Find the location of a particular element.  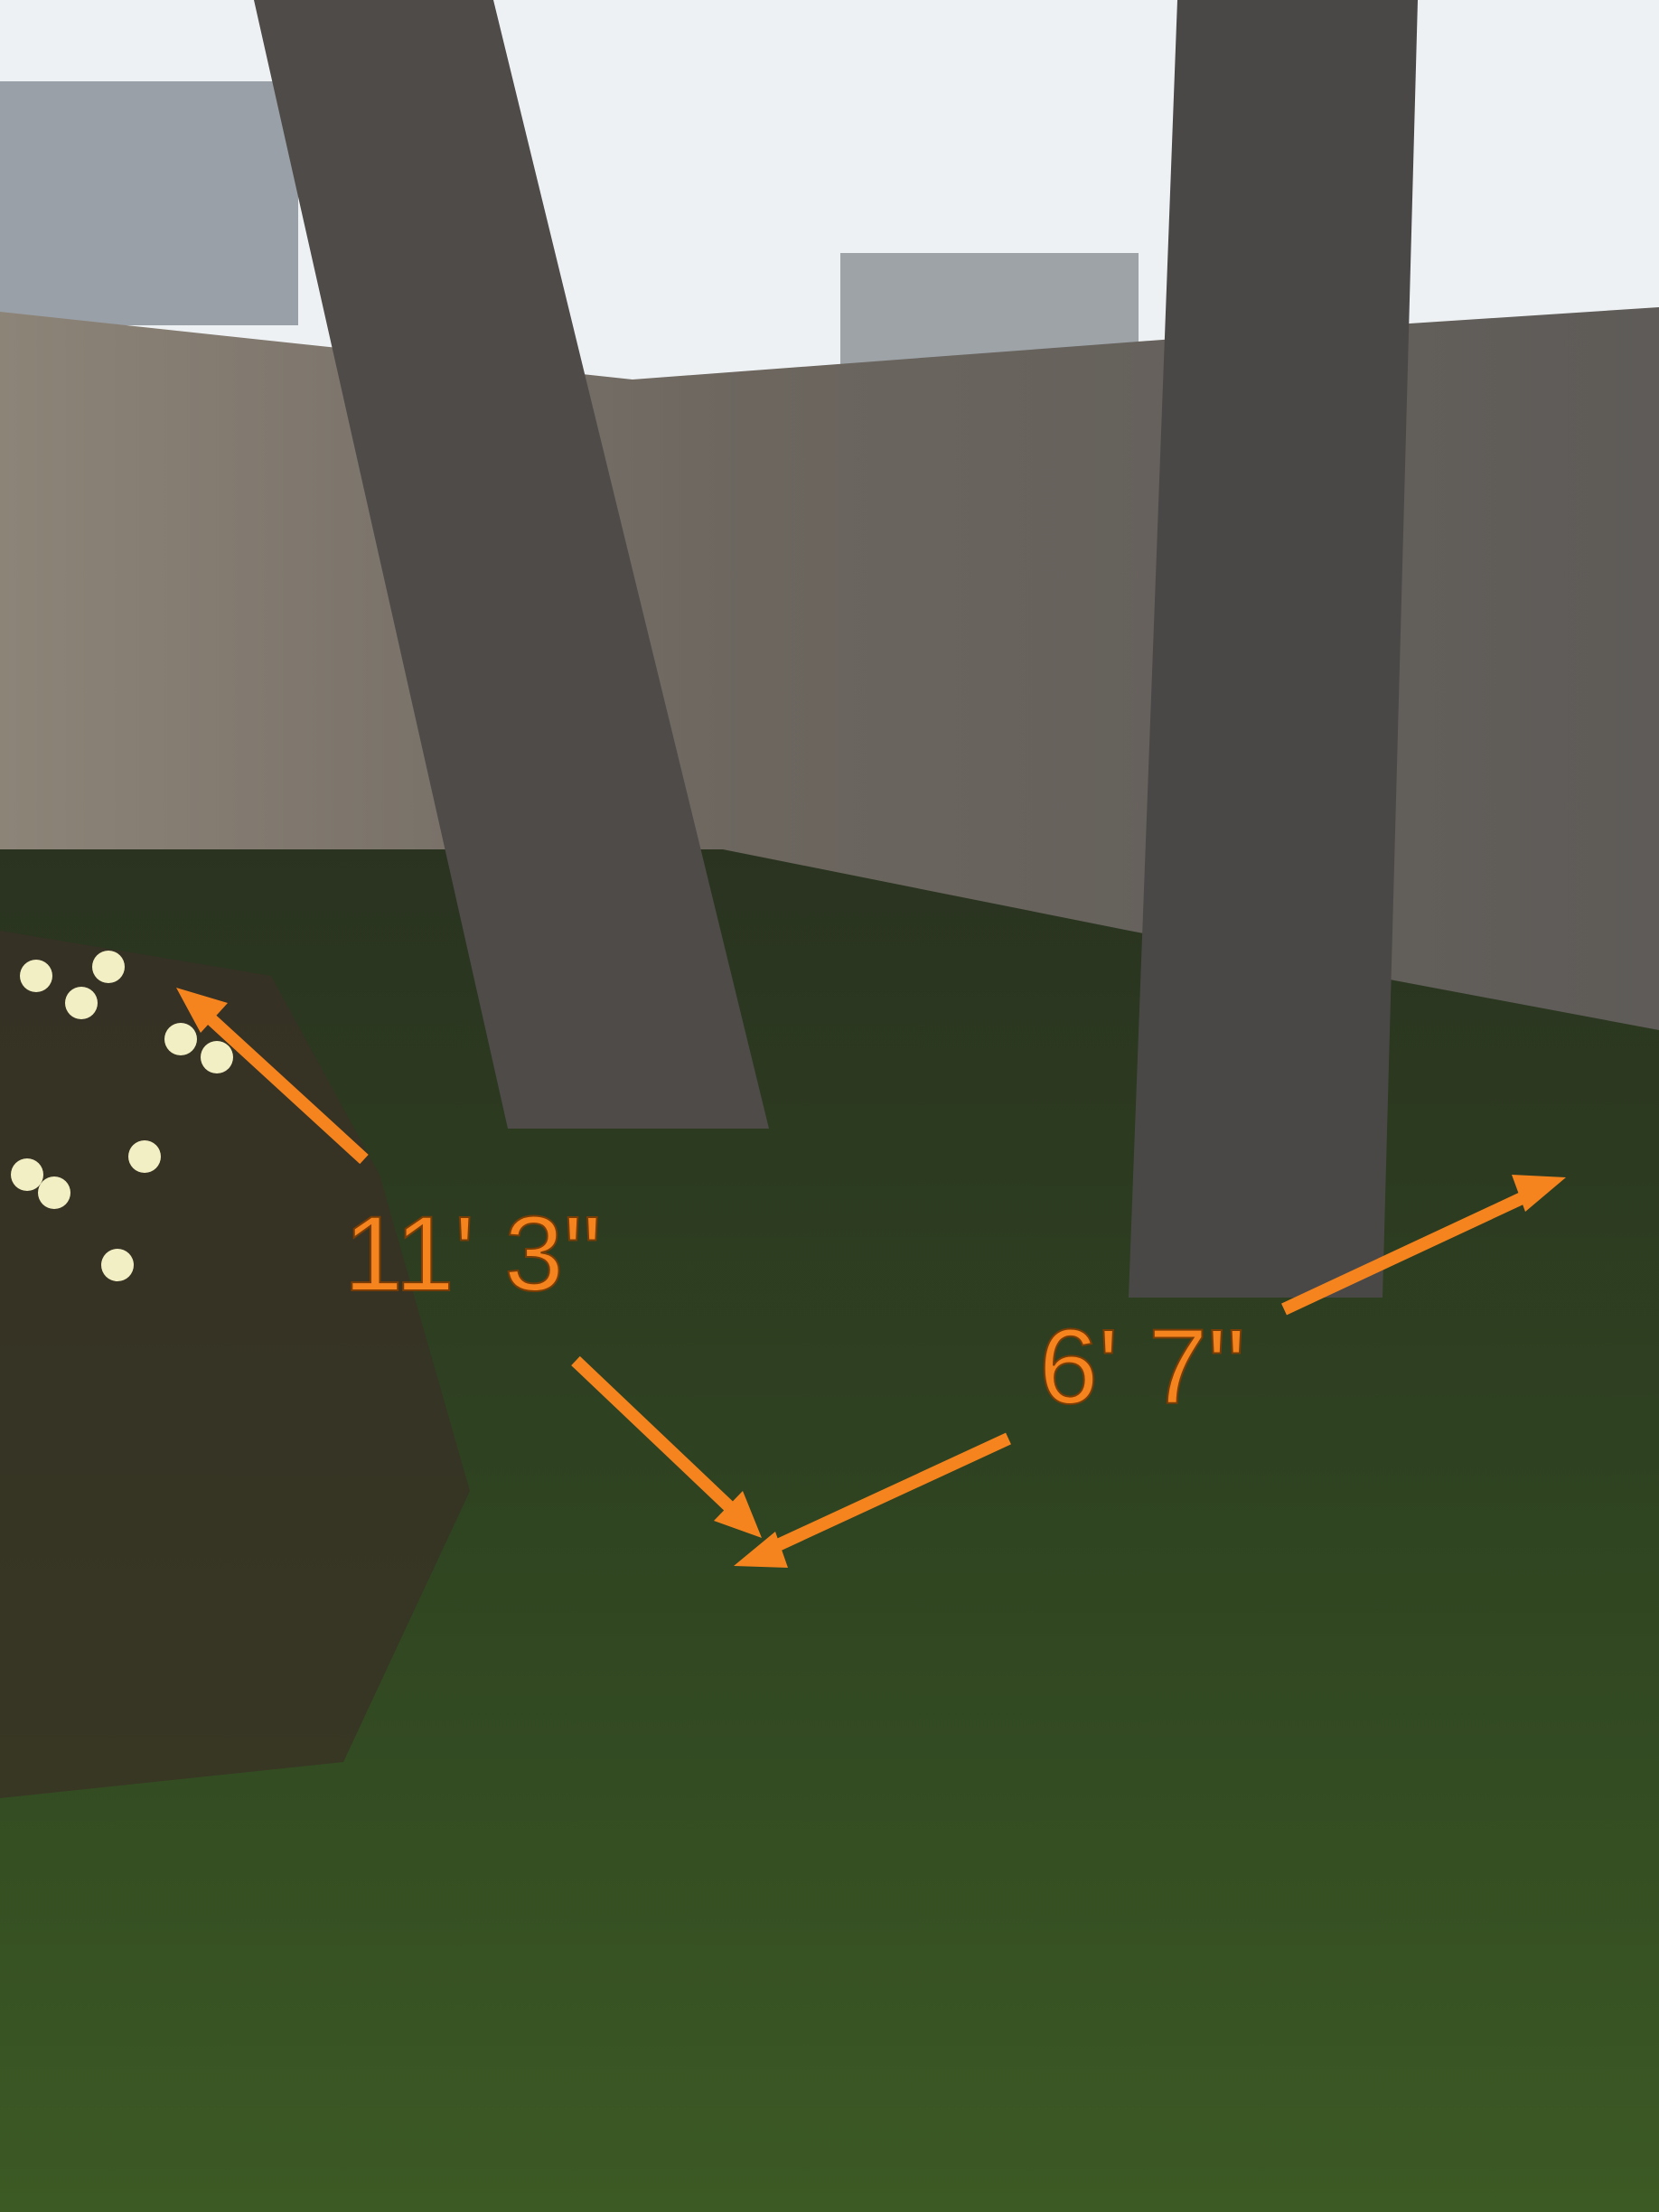

tree-right is located at coordinates (1273, 649).